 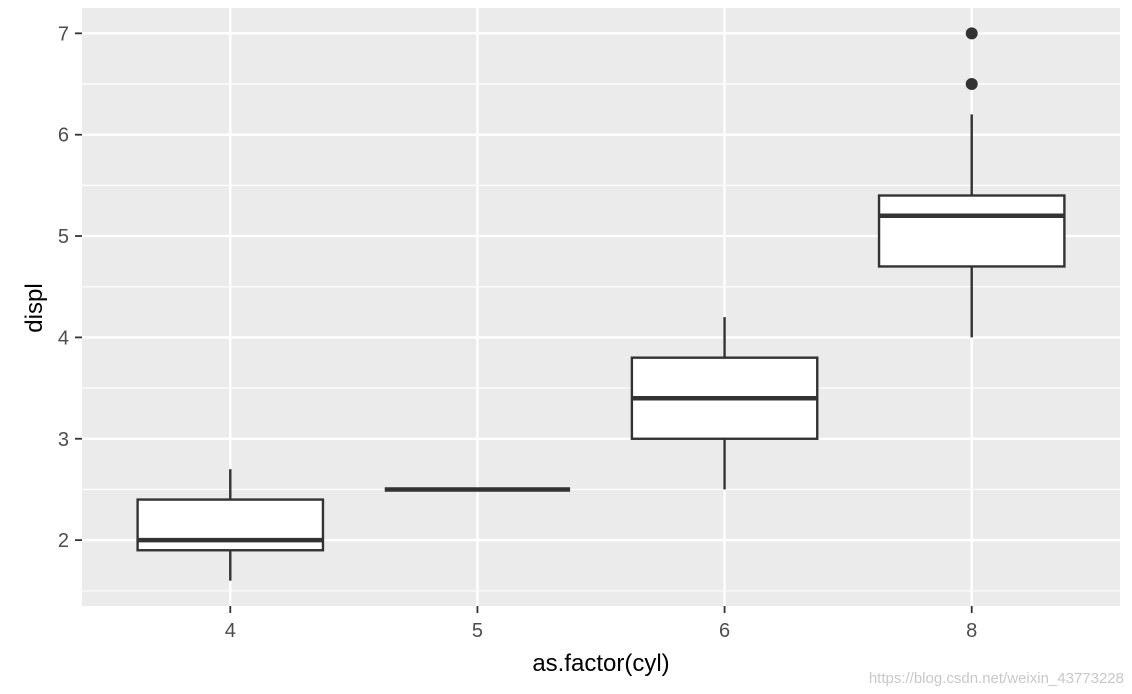 I want to click on y-tick-label: 5, so click(x=63, y=237).